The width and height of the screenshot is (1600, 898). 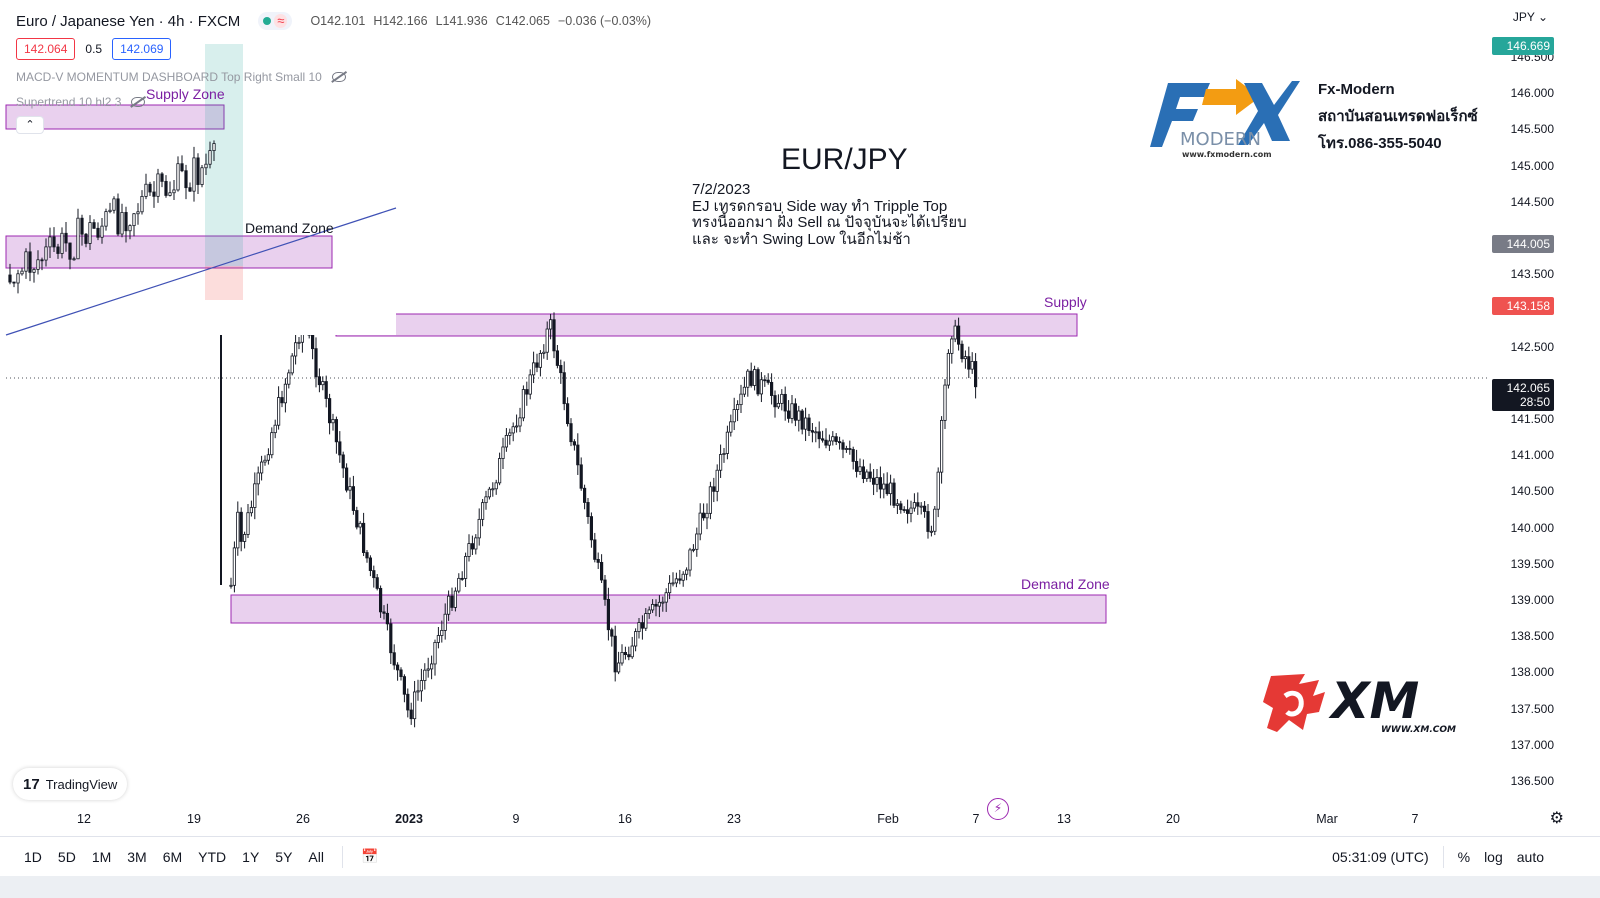 What do you see at coordinates (369, 856) in the screenshot?
I see `date-range-calendar-icon: 📅` at bounding box center [369, 856].